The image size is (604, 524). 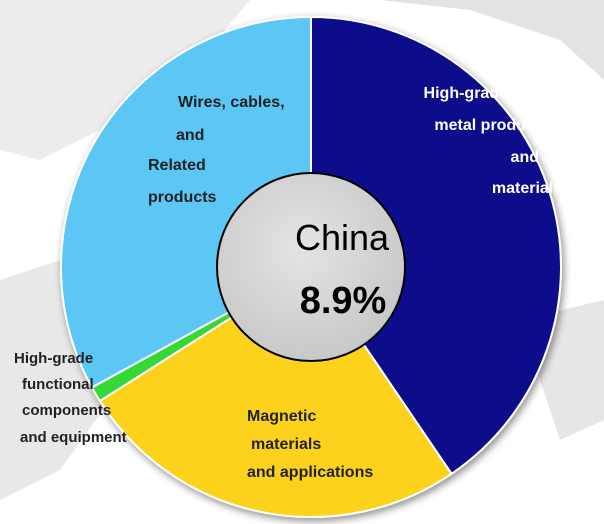 I want to click on center-value: 8.9%, so click(x=343, y=301).